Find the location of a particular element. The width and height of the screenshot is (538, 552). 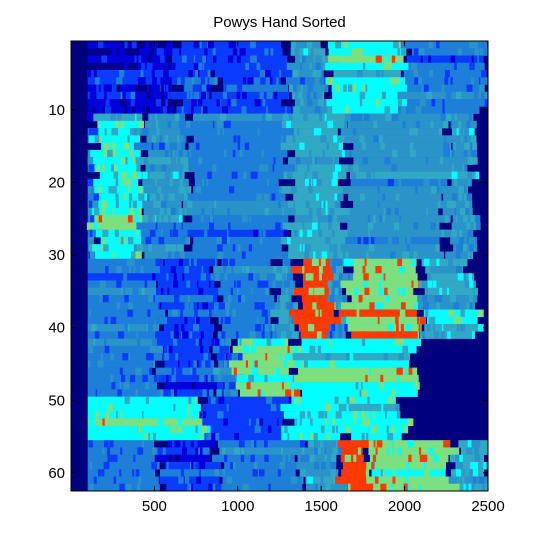

x-tick-label: 2000 is located at coordinates (404, 506).